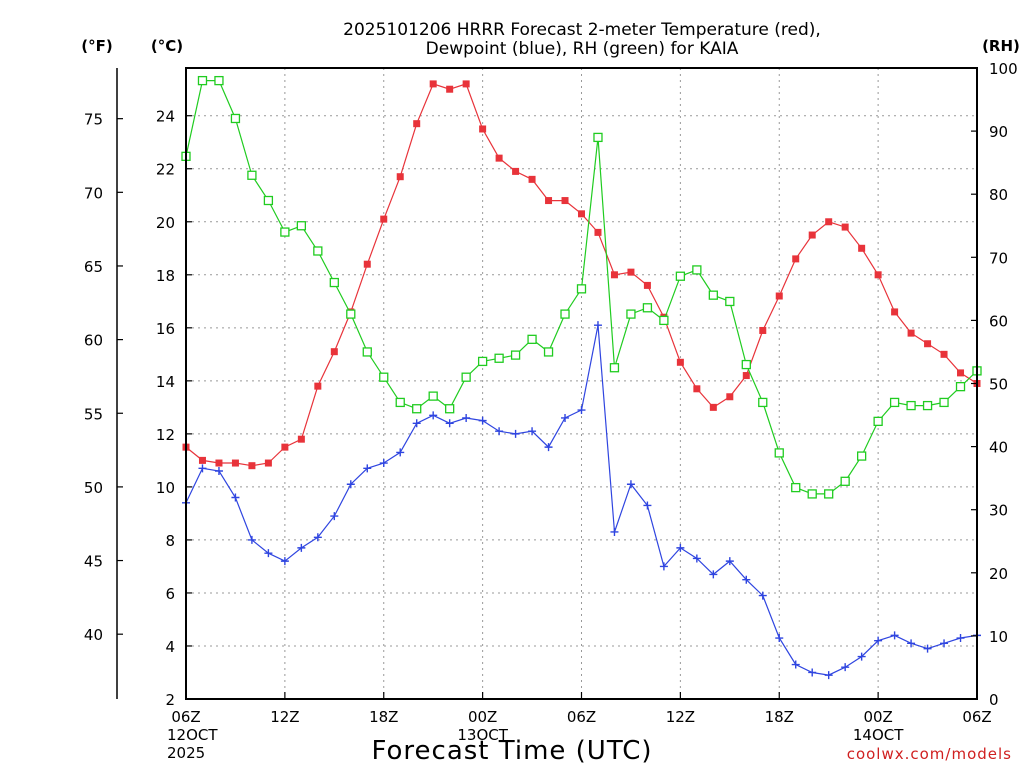 The height and width of the screenshot is (768, 1024). I want to click on celsius-tick-label: 18, so click(165, 276).